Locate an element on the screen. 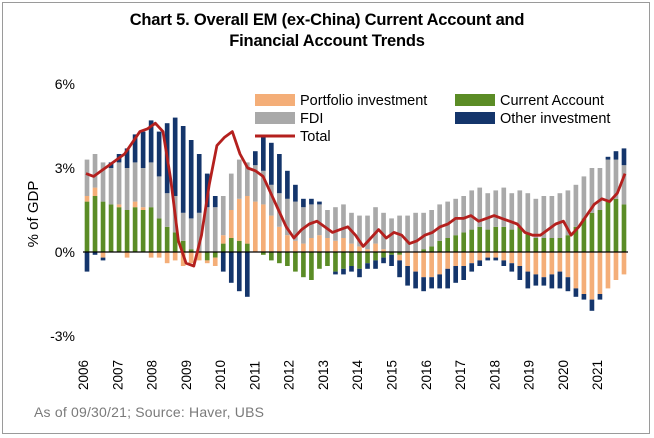  x-tick-label: 2008 is located at coordinates (152, 375).